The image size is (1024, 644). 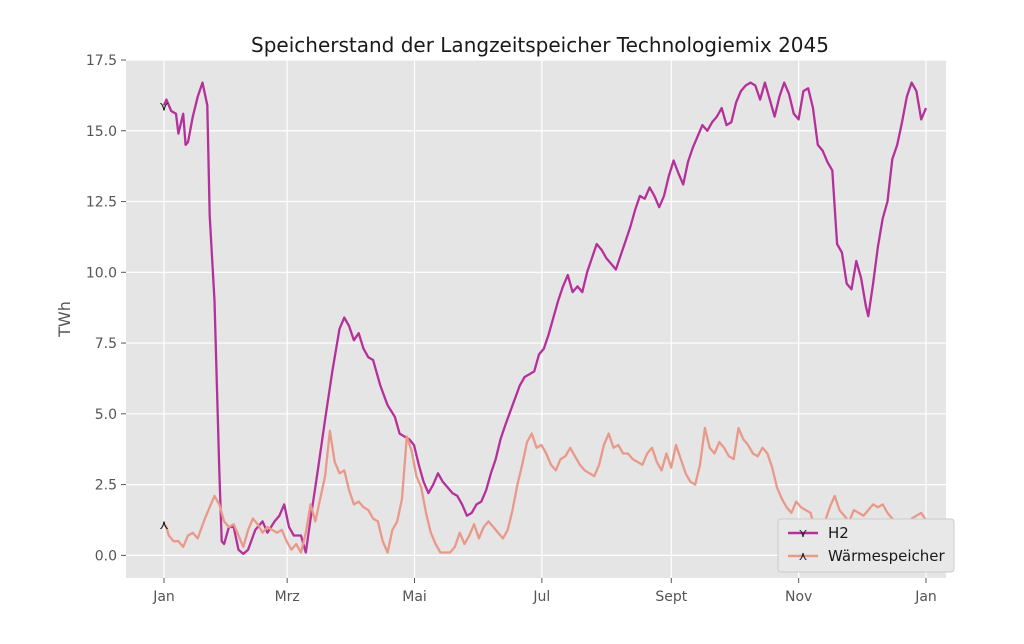 What do you see at coordinates (64, 319) in the screenshot?
I see `y-axis-label: TWh` at bounding box center [64, 319].